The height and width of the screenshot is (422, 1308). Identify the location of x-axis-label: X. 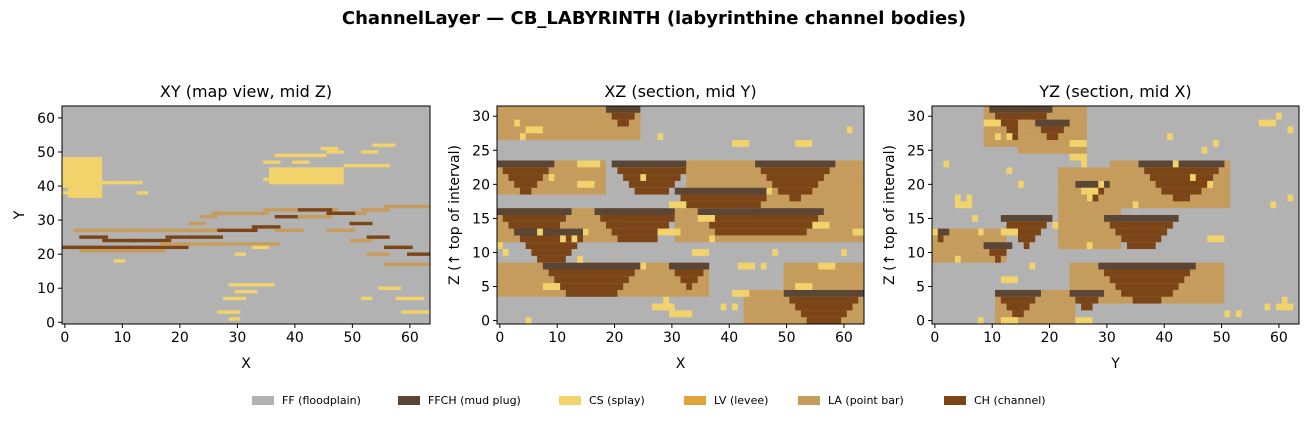
(246, 364).